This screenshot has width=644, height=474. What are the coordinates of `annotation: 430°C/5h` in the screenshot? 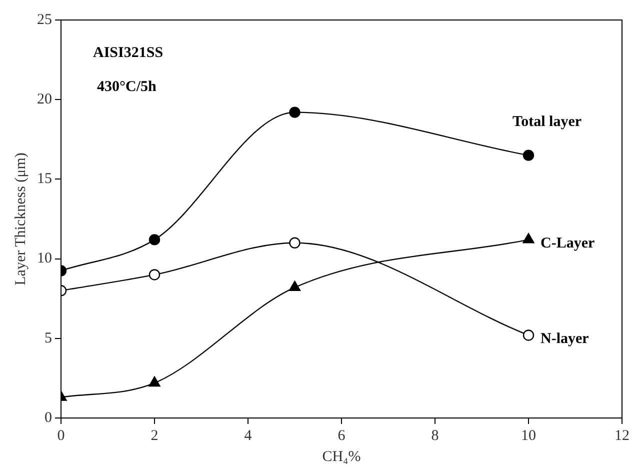 It's located at (127, 86).